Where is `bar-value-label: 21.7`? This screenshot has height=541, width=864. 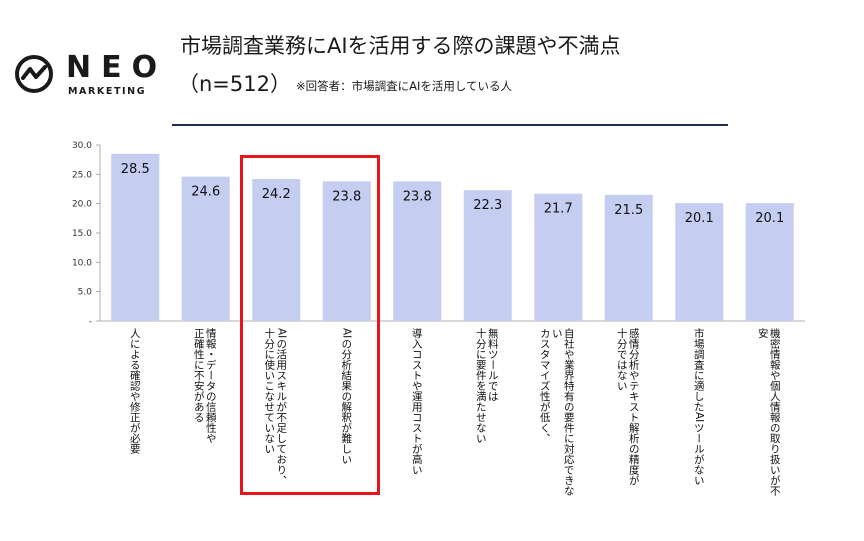 bar-value-label: 21.7 is located at coordinates (558, 209).